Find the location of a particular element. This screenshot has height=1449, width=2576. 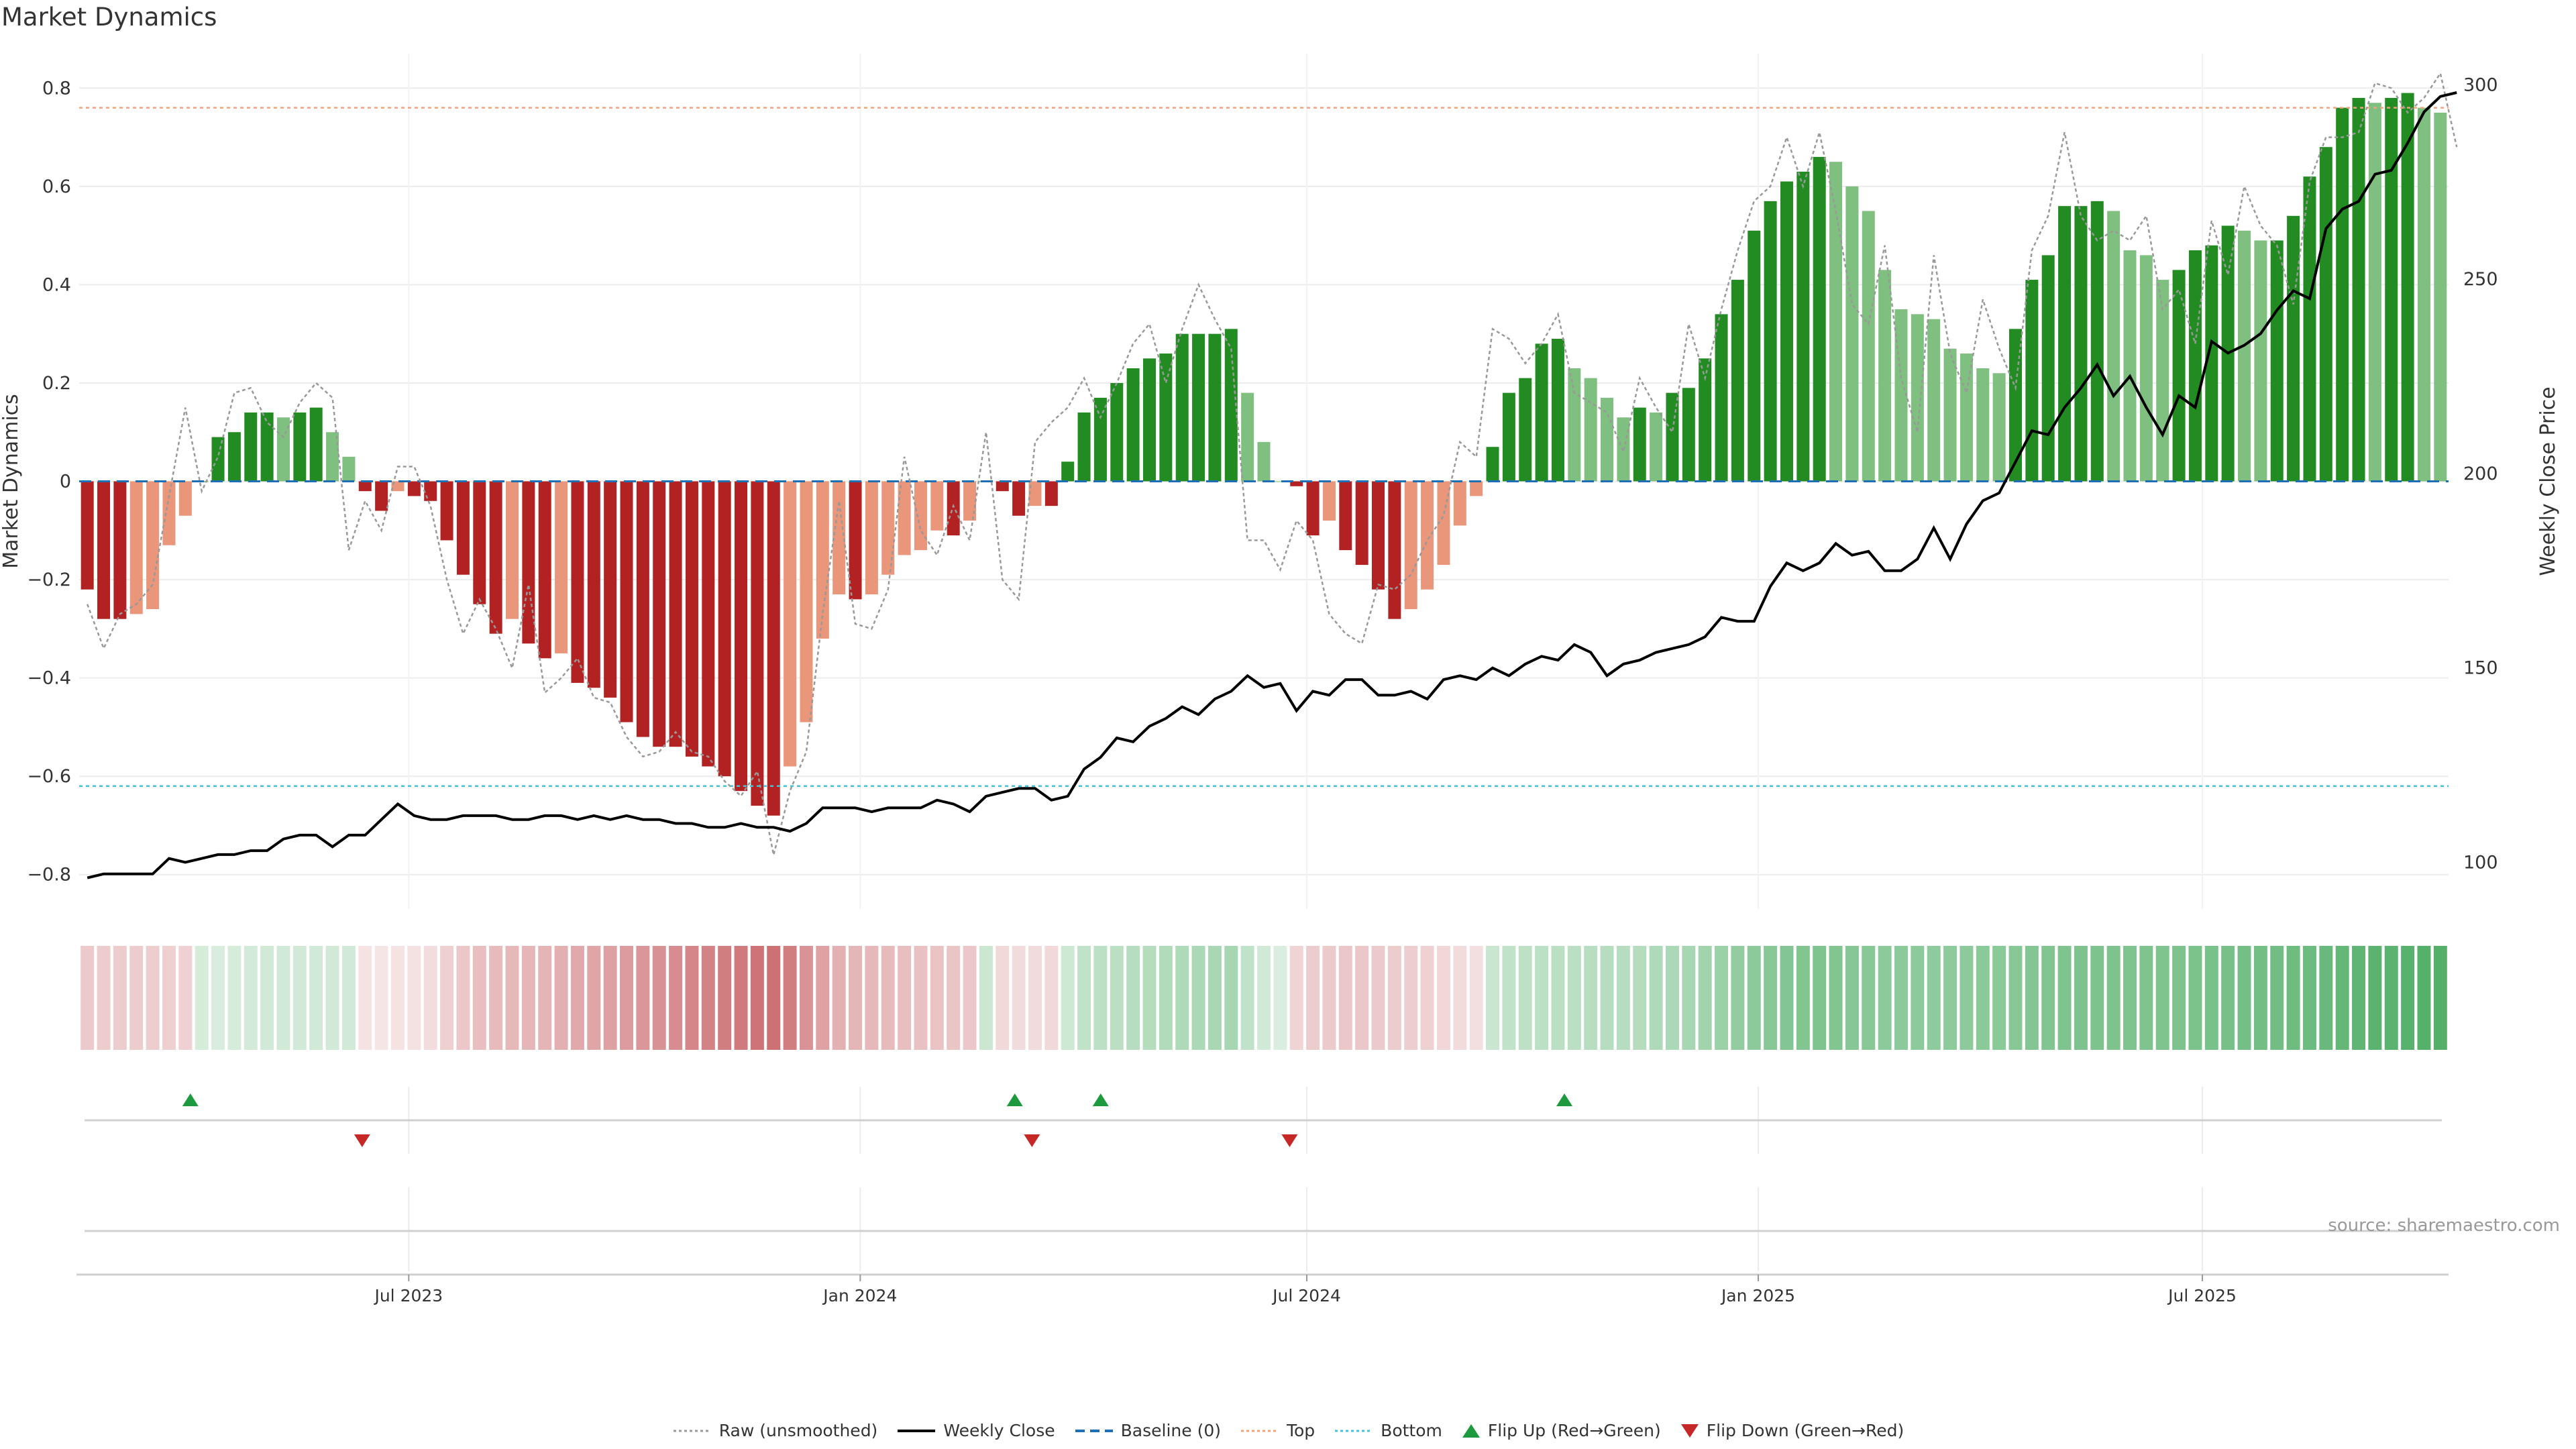

y-tick-label: 0.4 is located at coordinates (56, 284).